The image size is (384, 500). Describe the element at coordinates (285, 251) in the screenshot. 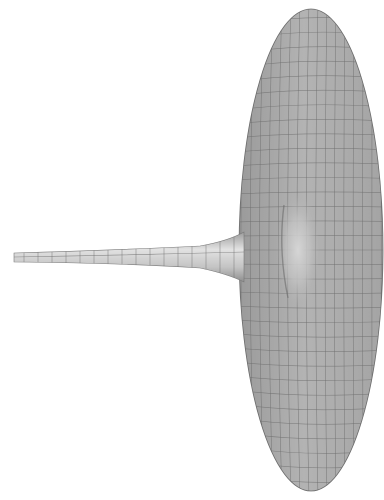

I see `bump-shadow` at that location.